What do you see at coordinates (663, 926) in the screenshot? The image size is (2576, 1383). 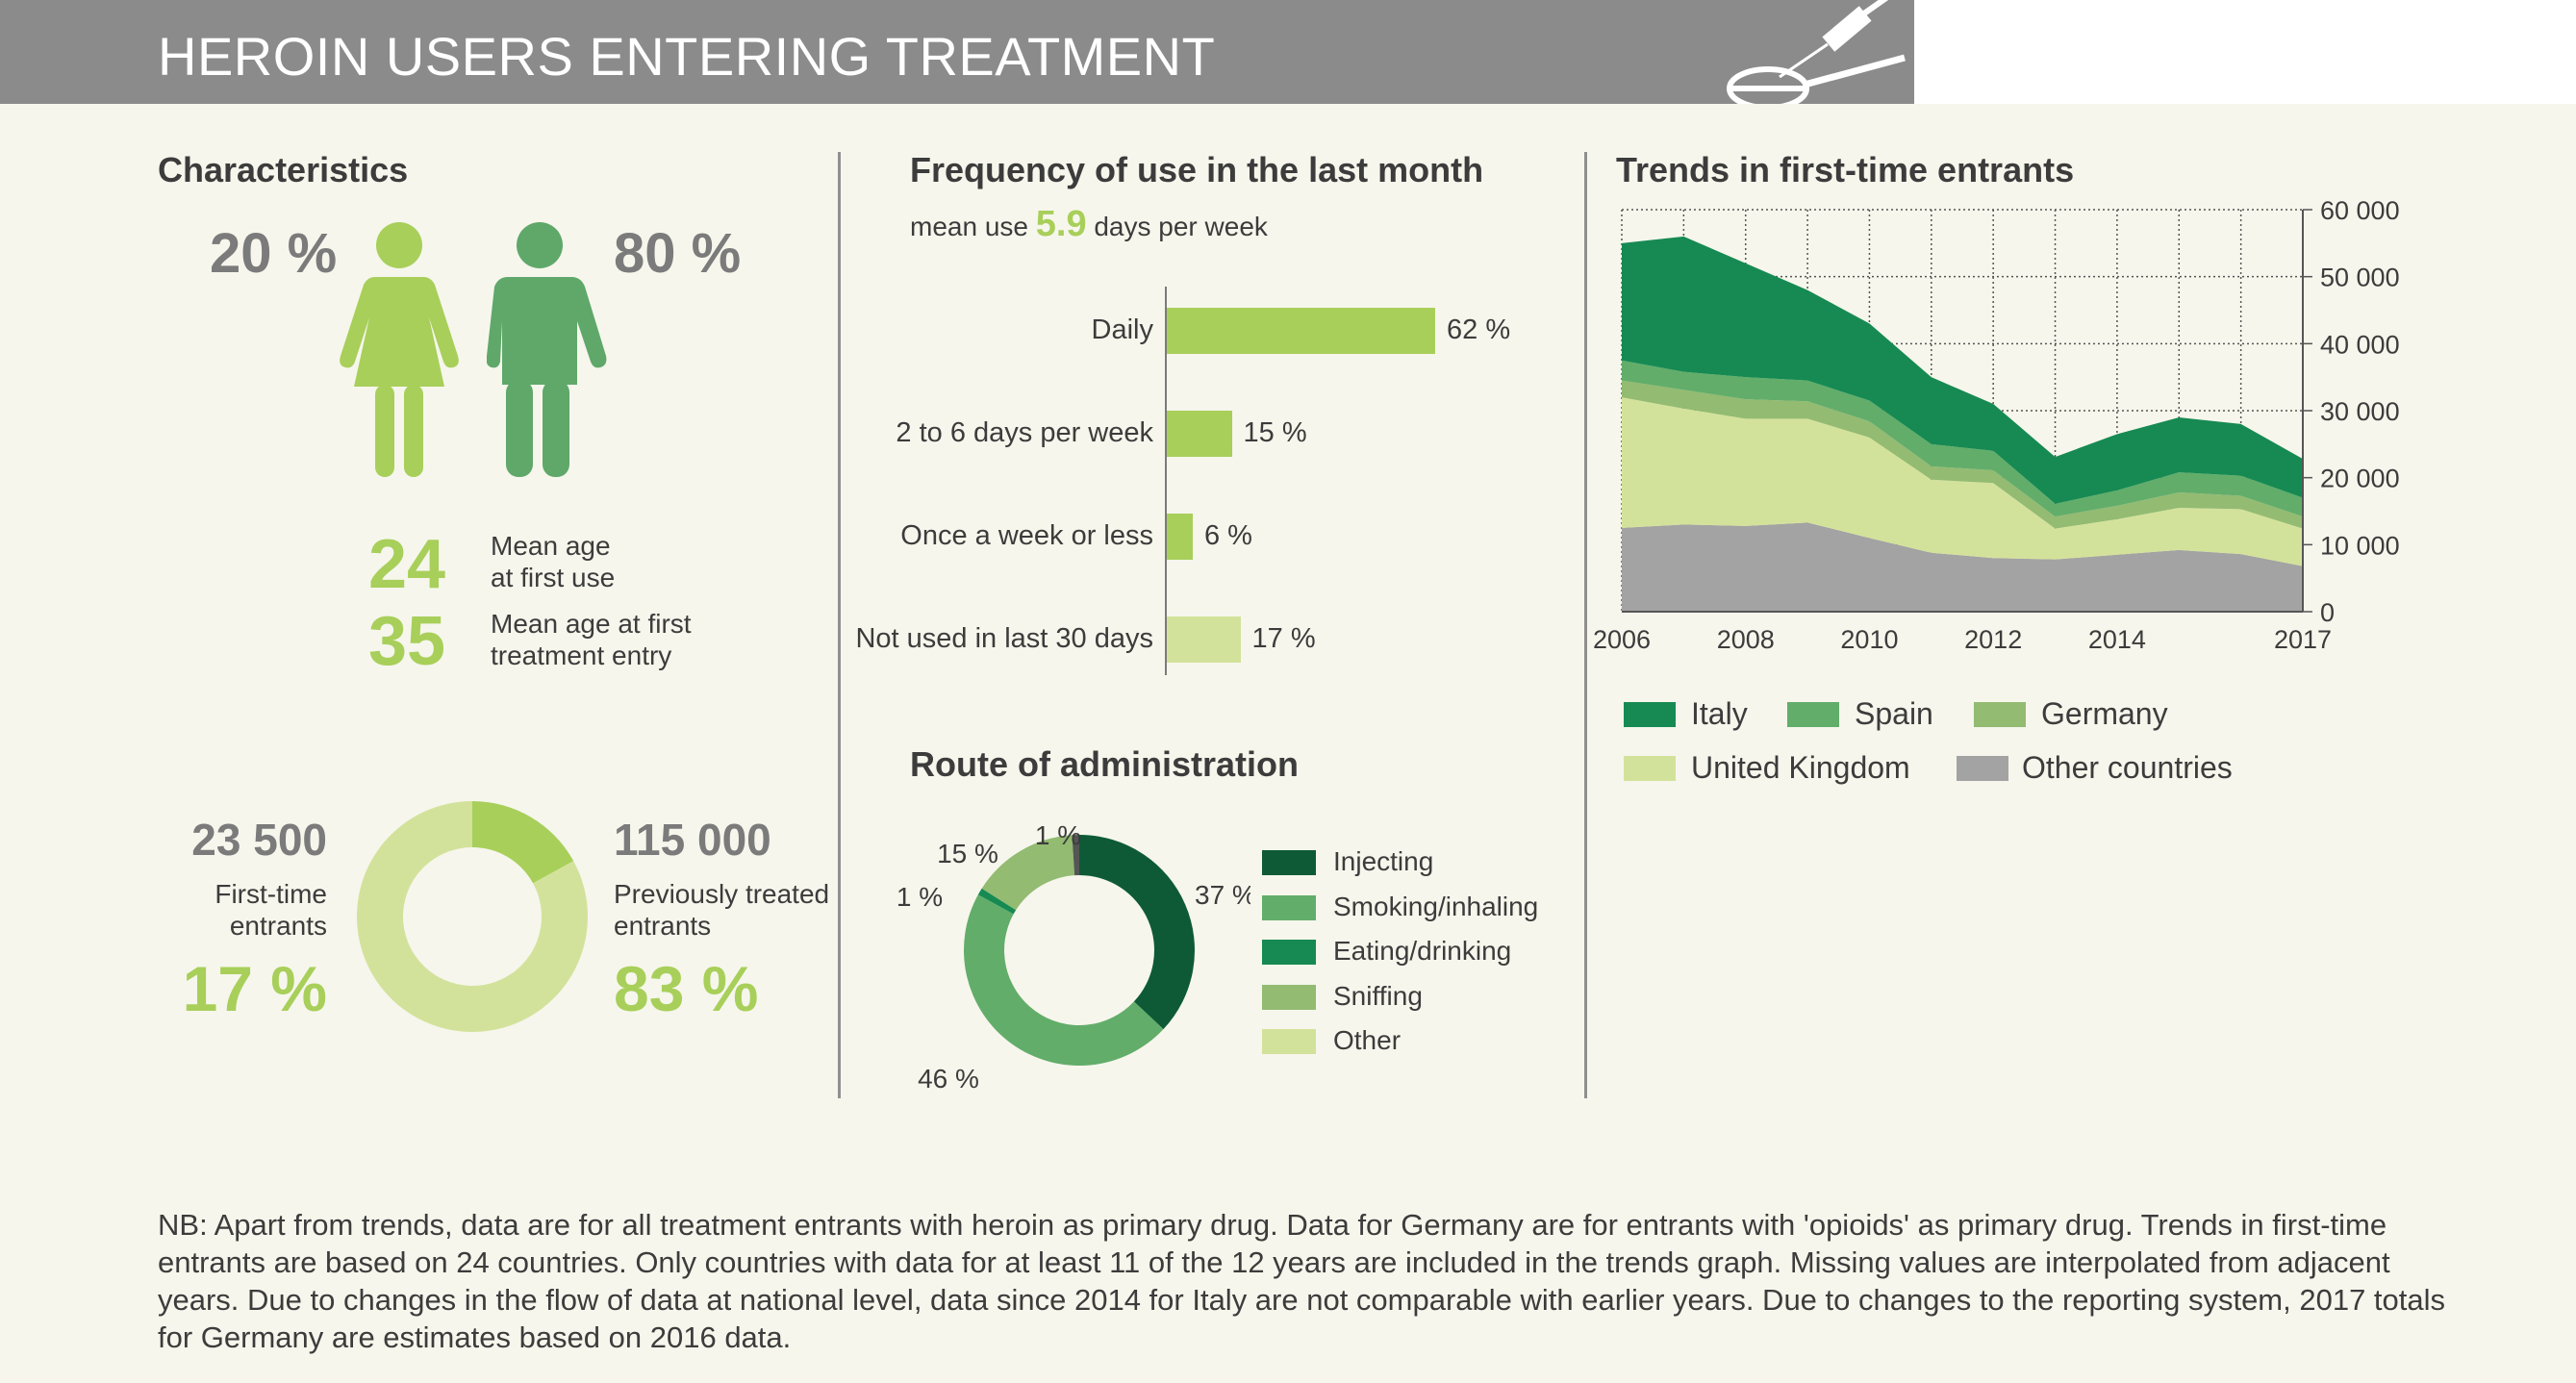 I see `previously-label-2: entrants` at bounding box center [663, 926].